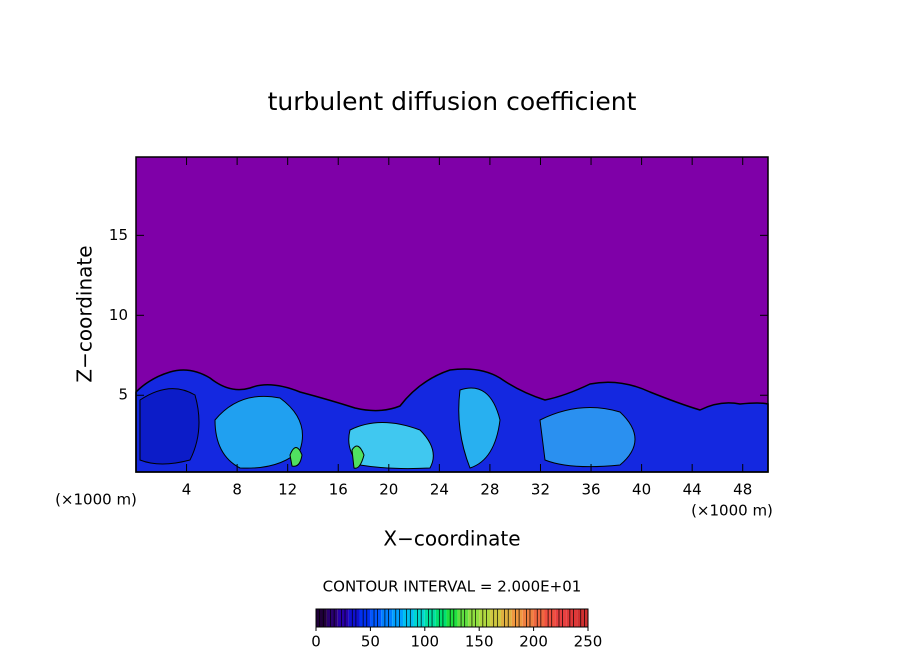 The width and height of the screenshot is (904, 654). What do you see at coordinates (338, 490) in the screenshot?
I see `x-tick-label: 16` at bounding box center [338, 490].